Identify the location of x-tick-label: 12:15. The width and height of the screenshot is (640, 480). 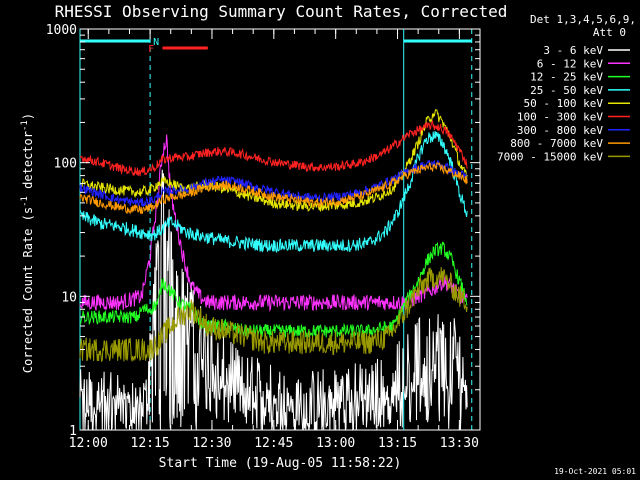
(150, 443).